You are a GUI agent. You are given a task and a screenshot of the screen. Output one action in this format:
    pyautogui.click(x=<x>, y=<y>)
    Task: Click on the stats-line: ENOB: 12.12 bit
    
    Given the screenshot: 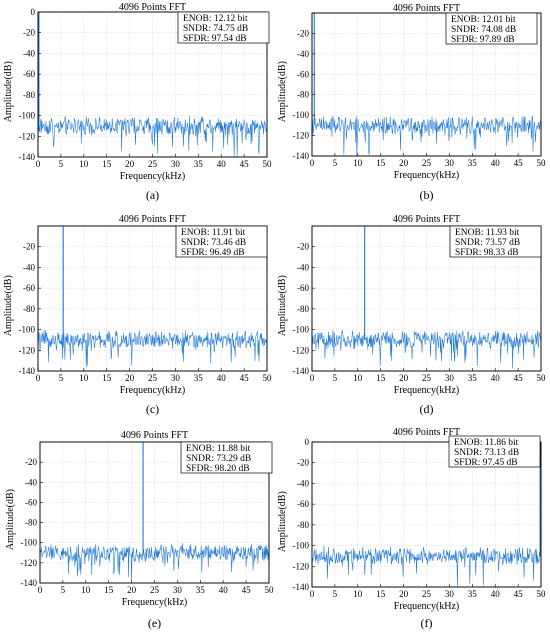 What is the action you would take?
    pyautogui.click(x=215, y=19)
    